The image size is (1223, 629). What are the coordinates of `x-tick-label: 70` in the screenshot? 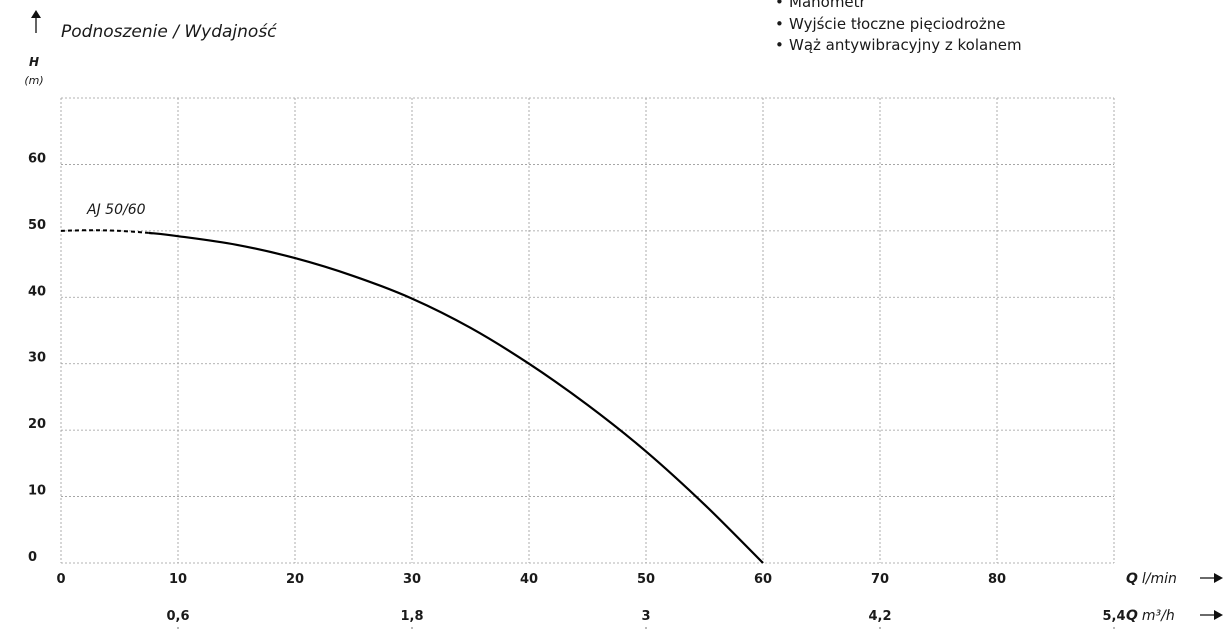 It's located at (880, 579).